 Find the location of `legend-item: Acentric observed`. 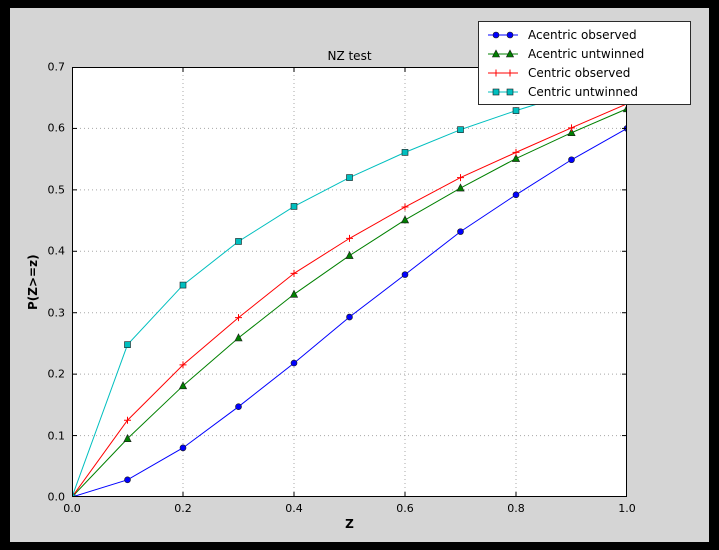

legend-item: Acentric observed is located at coordinates (584, 34).